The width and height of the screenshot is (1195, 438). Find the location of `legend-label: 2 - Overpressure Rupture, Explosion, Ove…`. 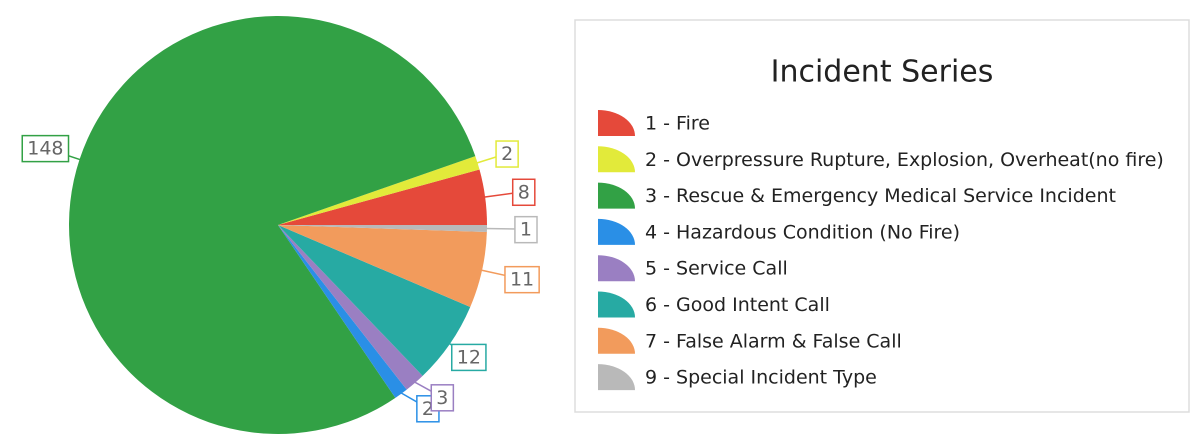

legend-label: 2 - Overpressure Rupture, Explosion, Ove… is located at coordinates (904, 160).